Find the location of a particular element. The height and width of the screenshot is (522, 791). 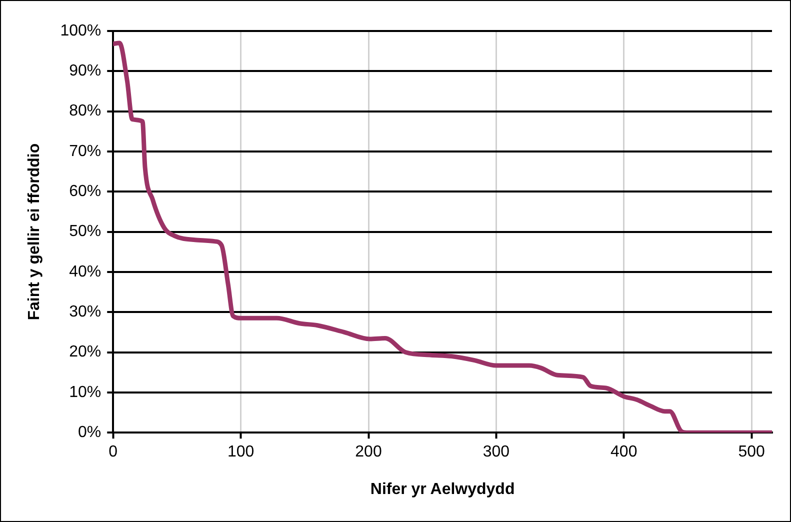

x-tick-label: 200 is located at coordinates (368, 452).